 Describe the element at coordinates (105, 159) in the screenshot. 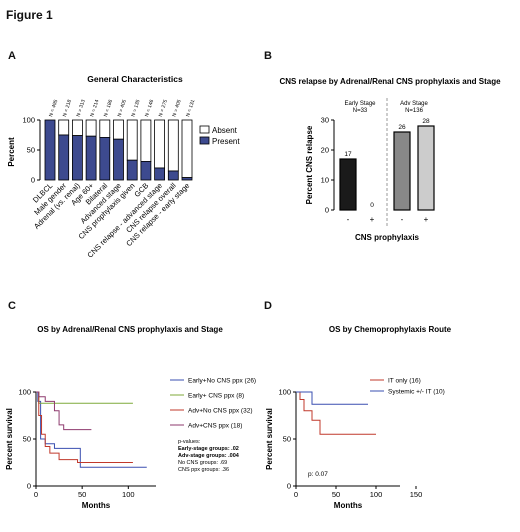

I see `bar-present-bilateral` at that location.